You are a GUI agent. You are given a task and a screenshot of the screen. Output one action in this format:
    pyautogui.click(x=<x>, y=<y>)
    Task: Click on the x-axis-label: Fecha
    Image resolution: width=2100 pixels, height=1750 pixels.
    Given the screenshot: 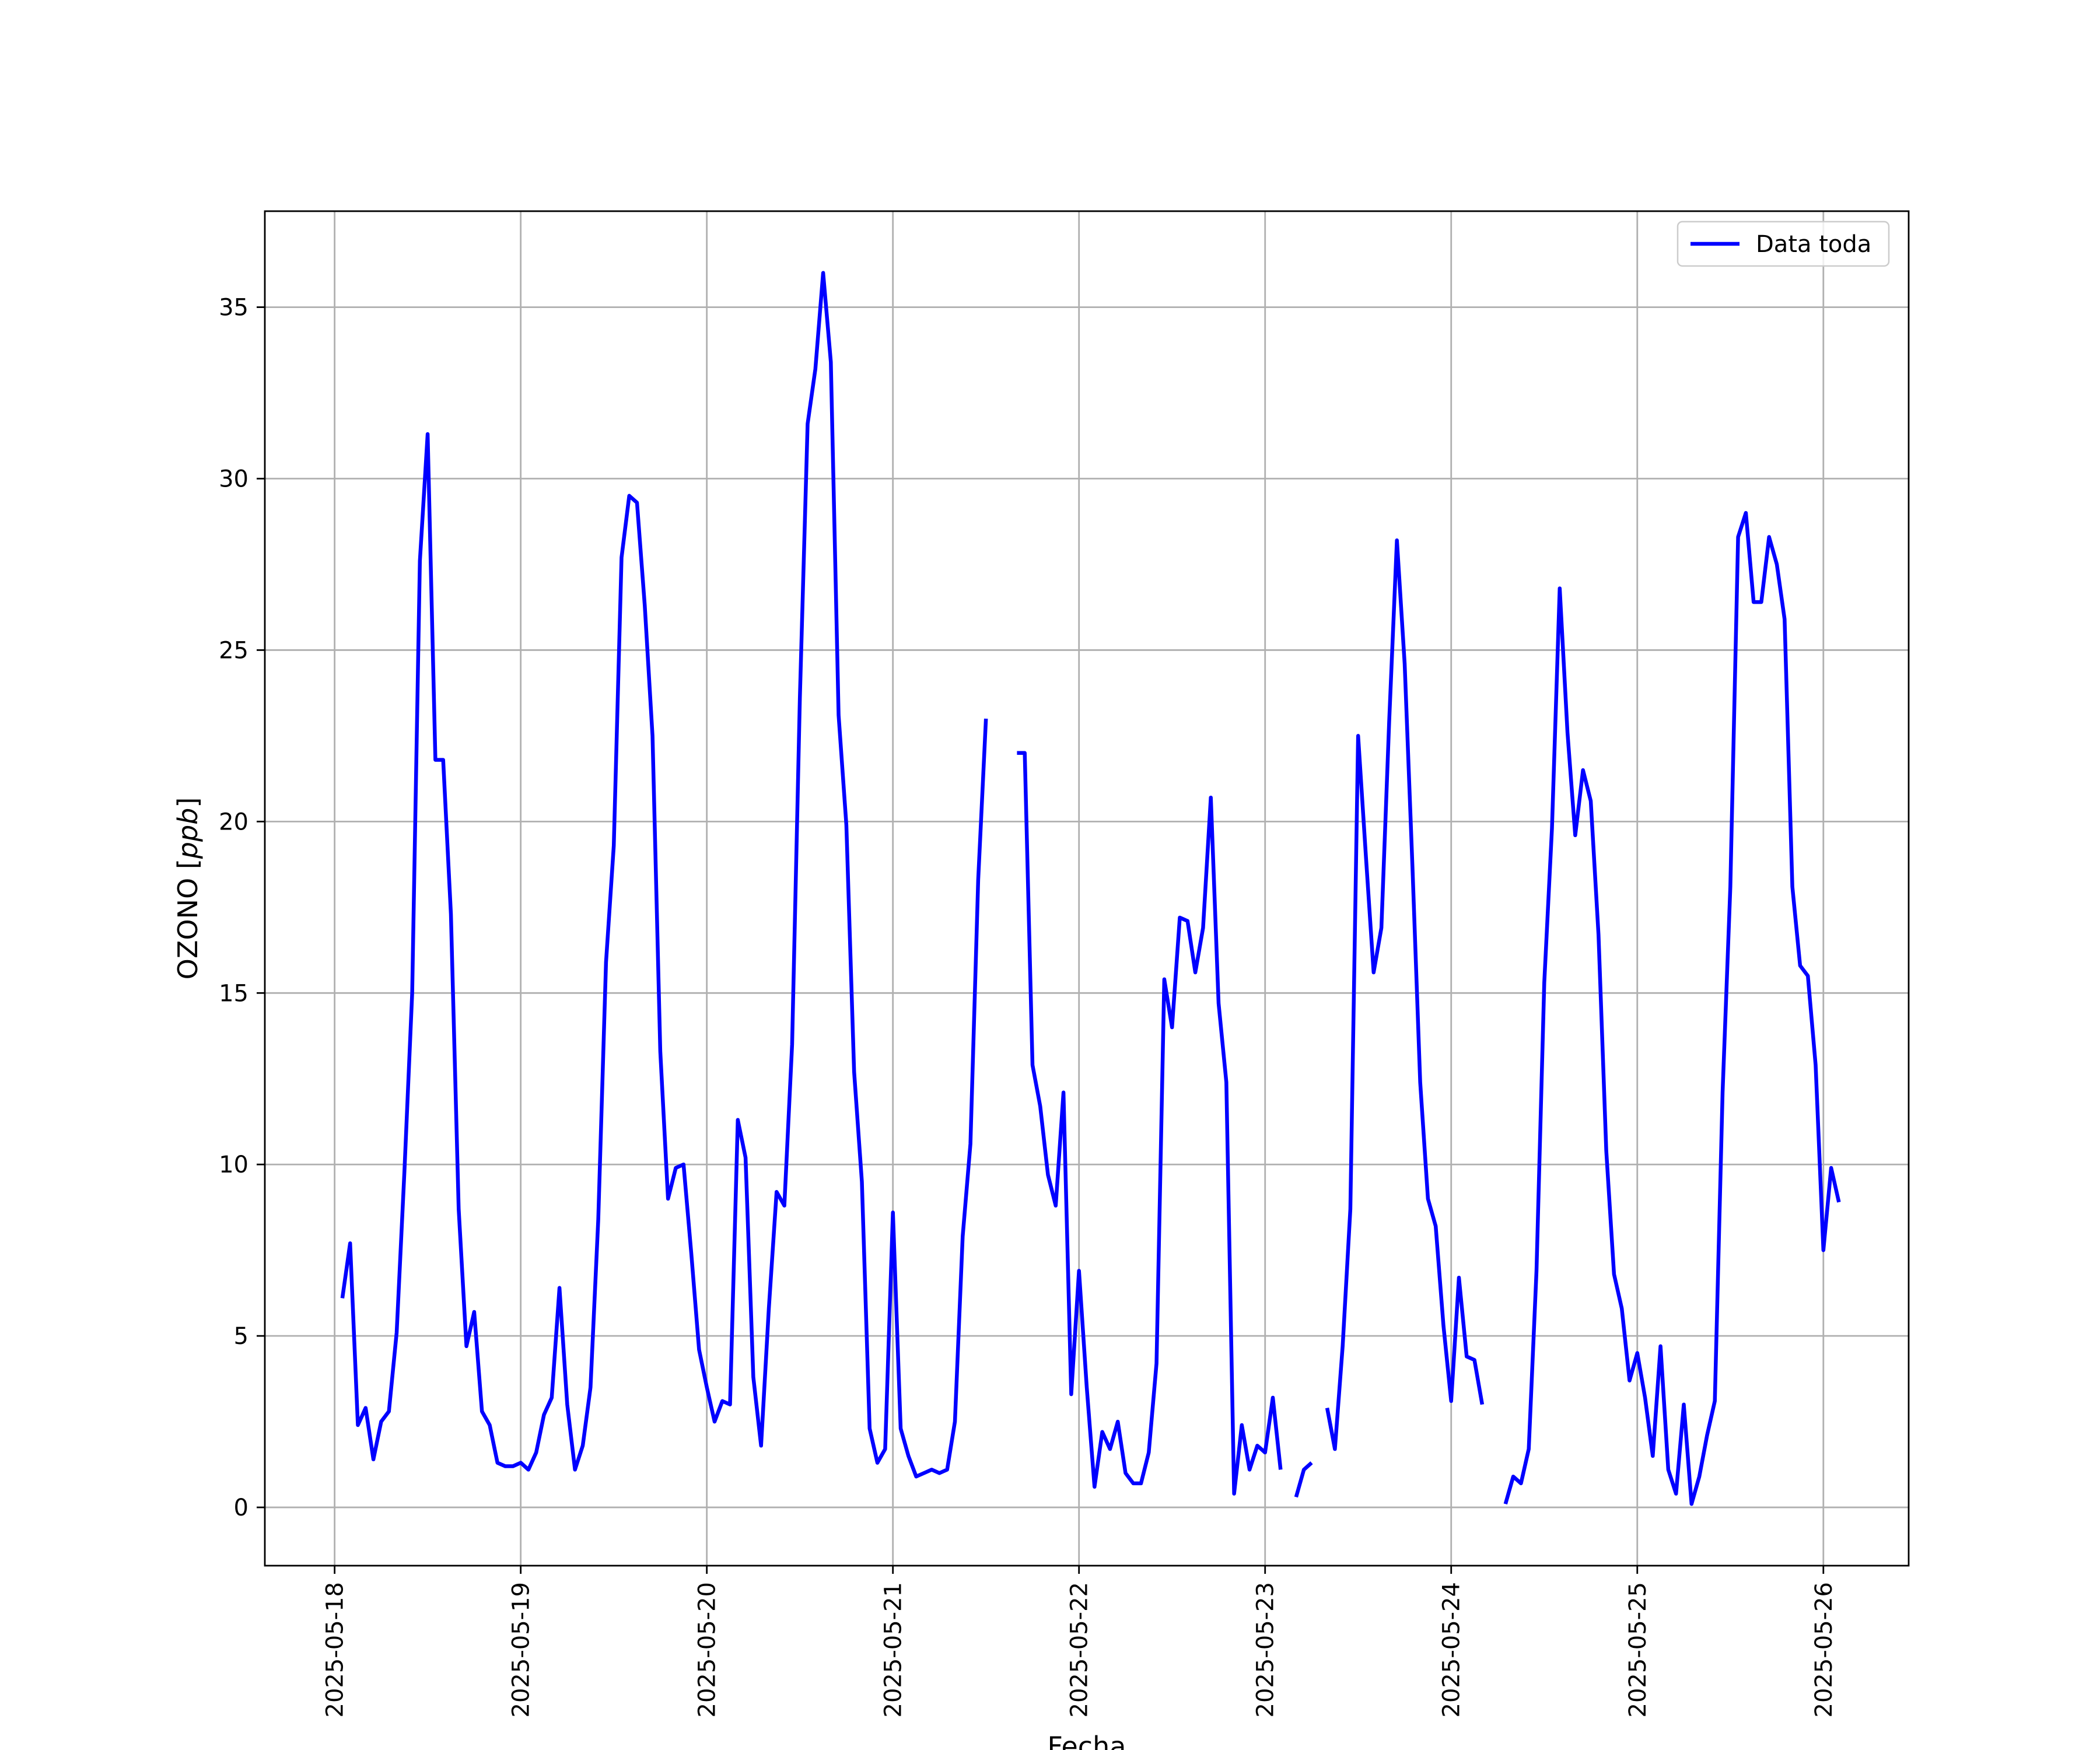 What is the action you would take?
    pyautogui.click(x=1087, y=1740)
    